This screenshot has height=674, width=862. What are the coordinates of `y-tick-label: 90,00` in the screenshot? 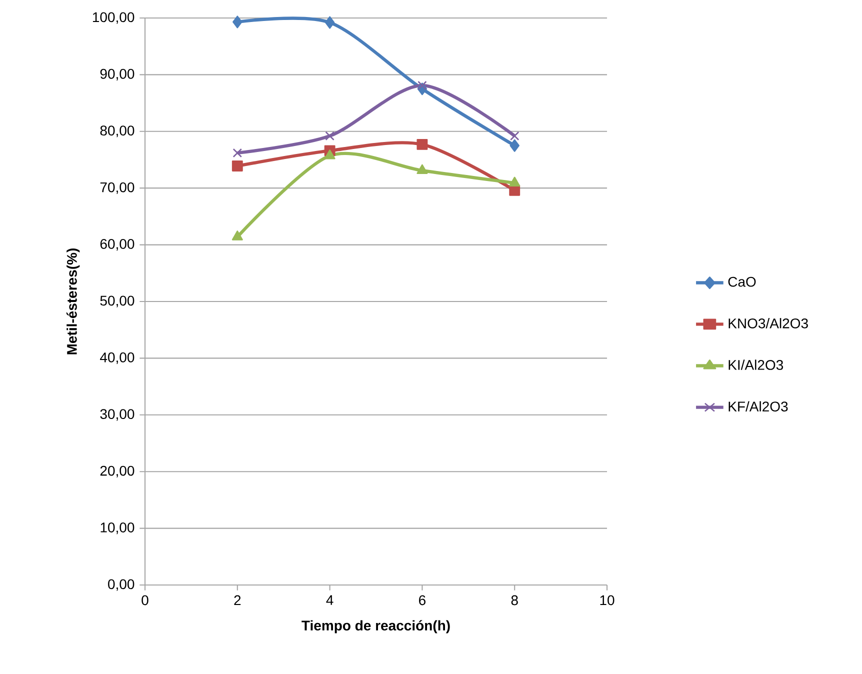 It's located at (117, 74).